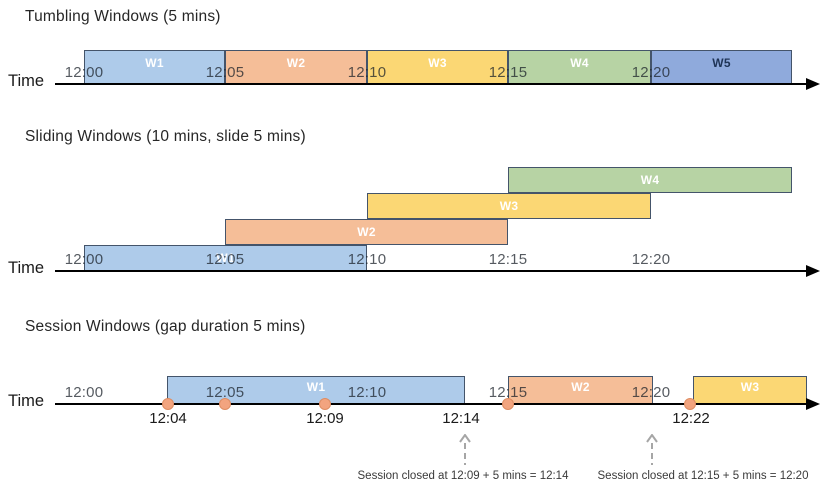 This screenshot has width=829, height=498. I want to click on tumbling-time-axis-label: Time, so click(26, 81).